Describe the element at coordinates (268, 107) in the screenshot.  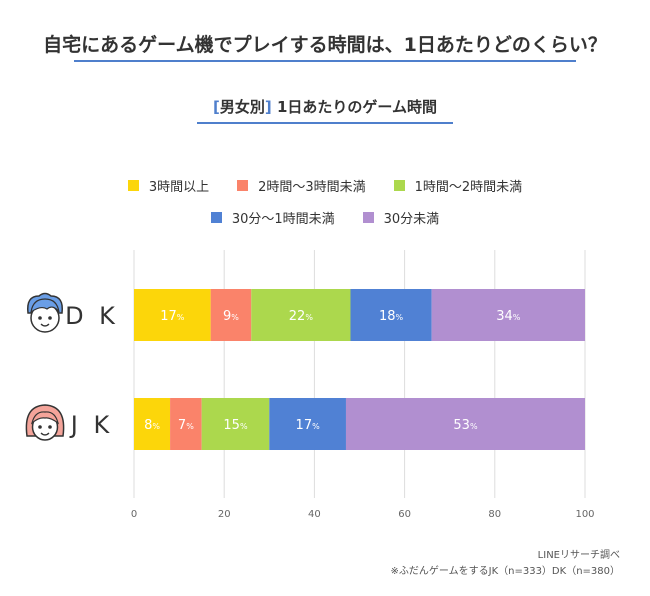
I see `subtitle-bracket-close: ]` at that location.